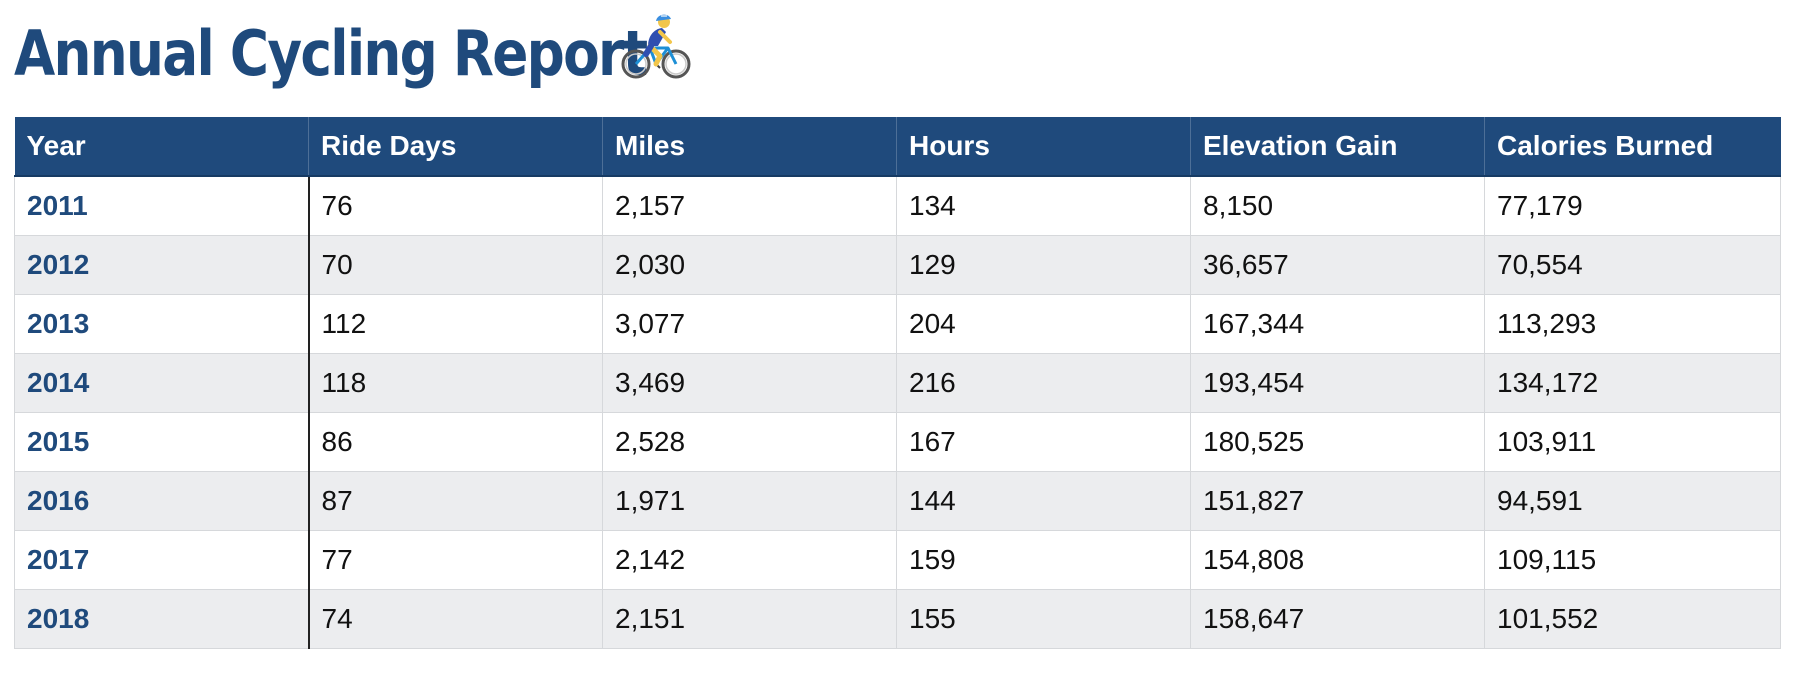 This screenshot has height=680, width=1798. I want to click on cell-elevation-gain: 8,150, so click(1337, 205).